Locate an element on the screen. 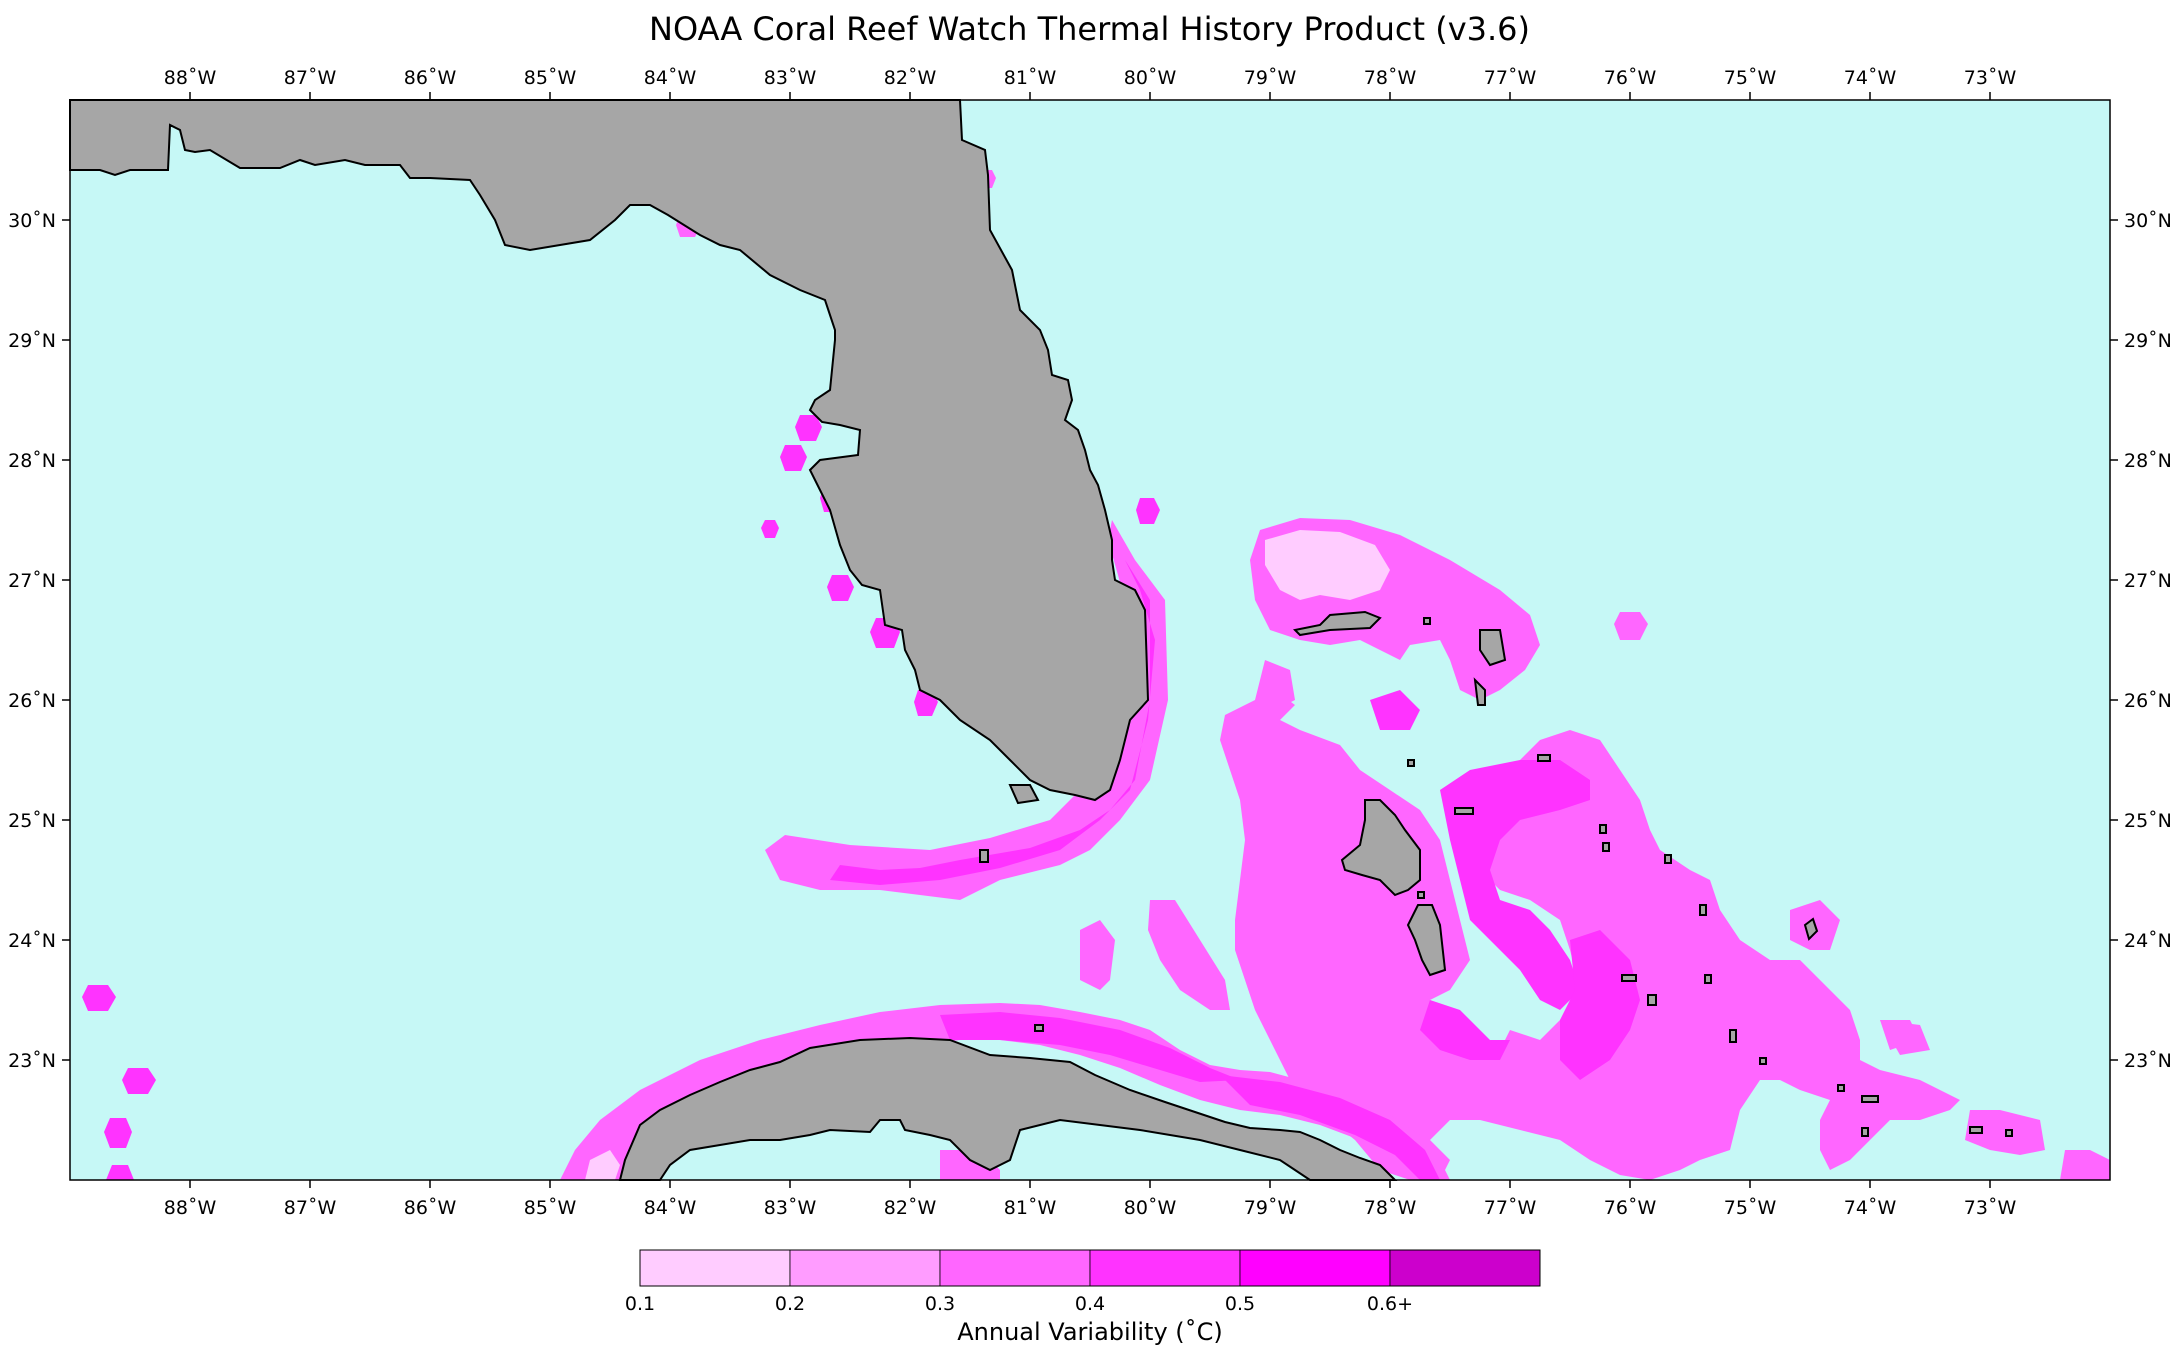  colorbar-tick-label: 0.4 is located at coordinates (1090, 1304).